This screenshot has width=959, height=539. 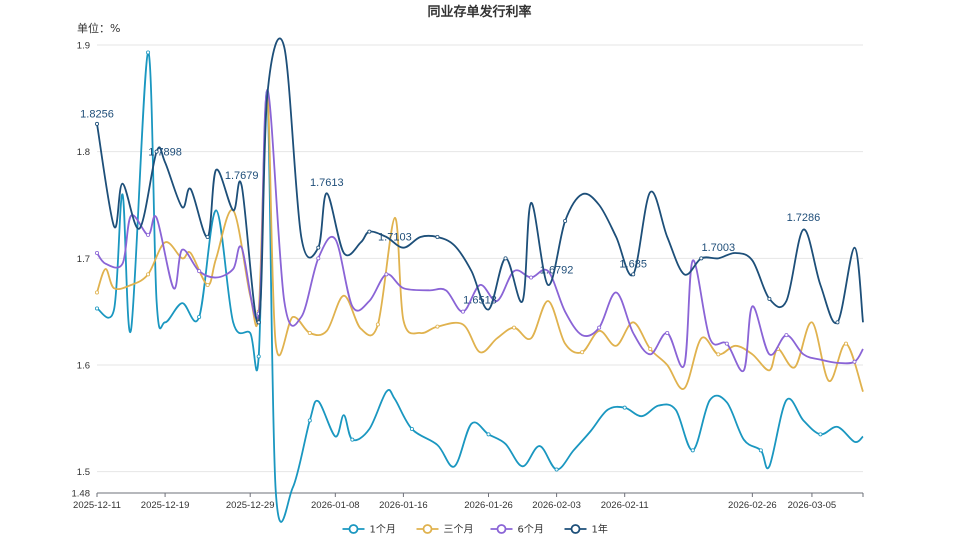 What do you see at coordinates (242, 176) in the screenshot?
I see `data-label: 1.7679` at bounding box center [242, 176].